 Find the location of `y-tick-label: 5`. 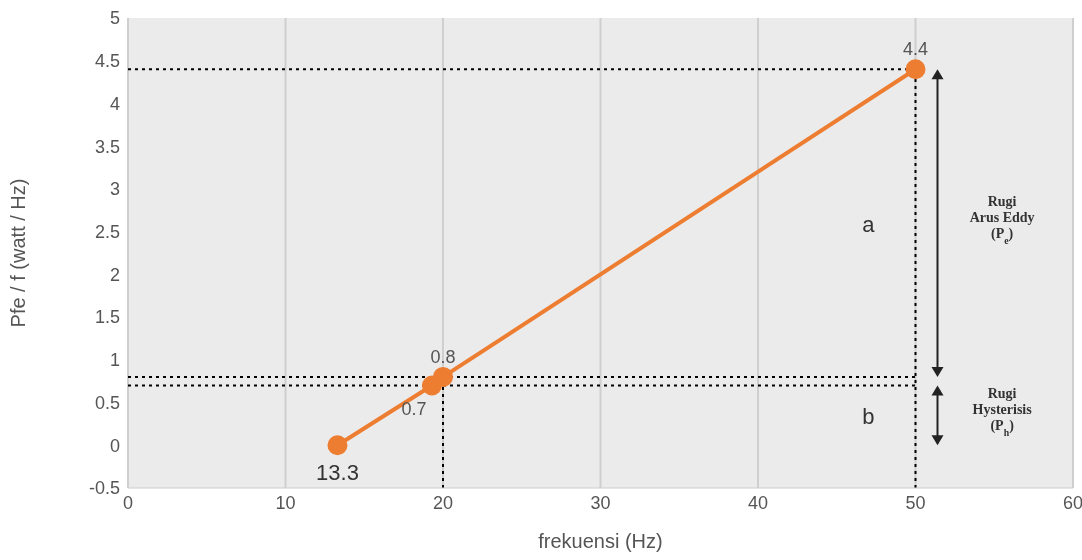

y-tick-label: 5 is located at coordinates (114, 18).